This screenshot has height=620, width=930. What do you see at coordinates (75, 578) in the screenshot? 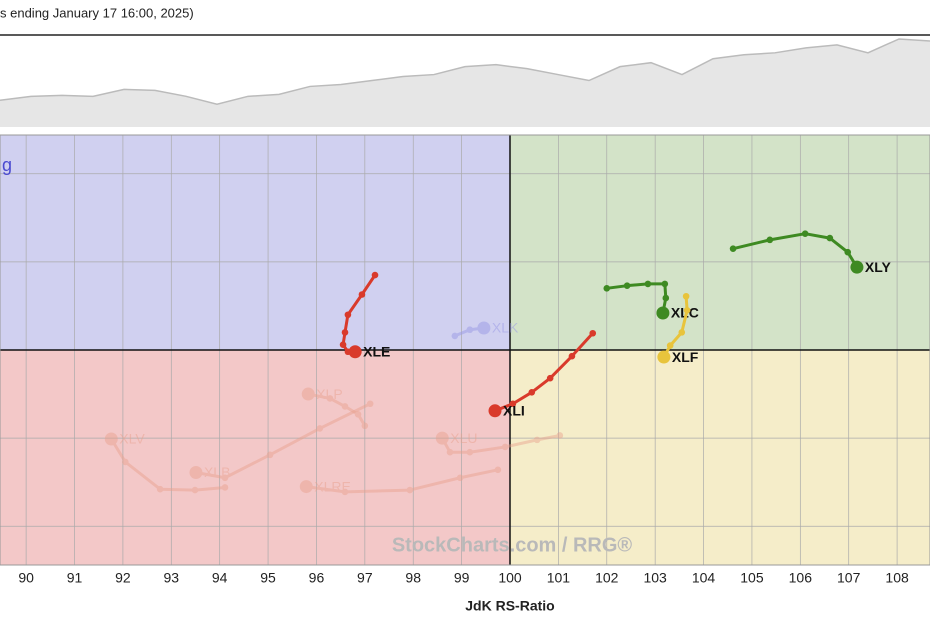
I see `x-tick-label: 91` at bounding box center [75, 578].